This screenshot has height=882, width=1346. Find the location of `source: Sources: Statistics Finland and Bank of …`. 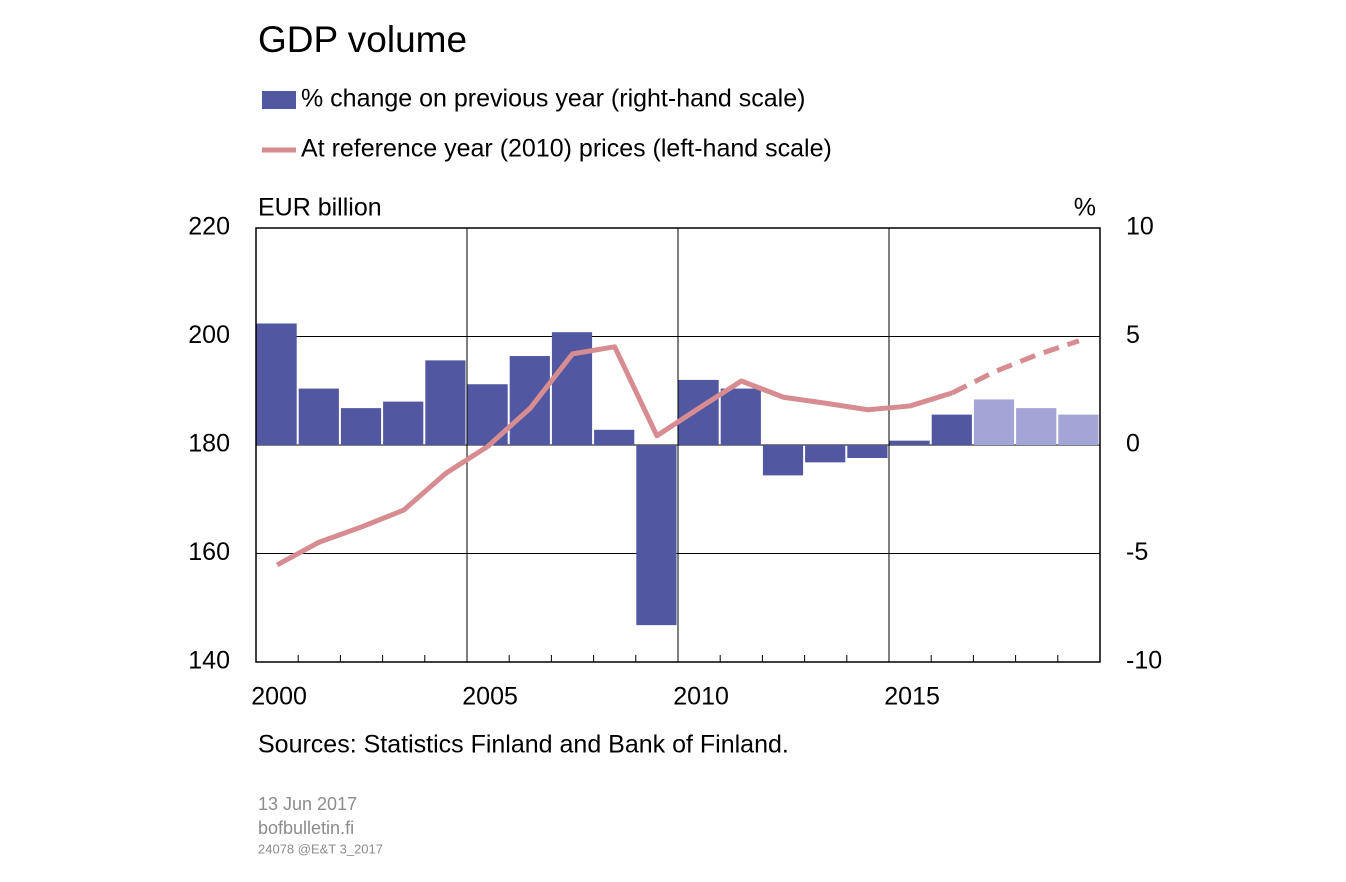

source: Sources: Statistics Finland and Bank of … is located at coordinates (523, 745).